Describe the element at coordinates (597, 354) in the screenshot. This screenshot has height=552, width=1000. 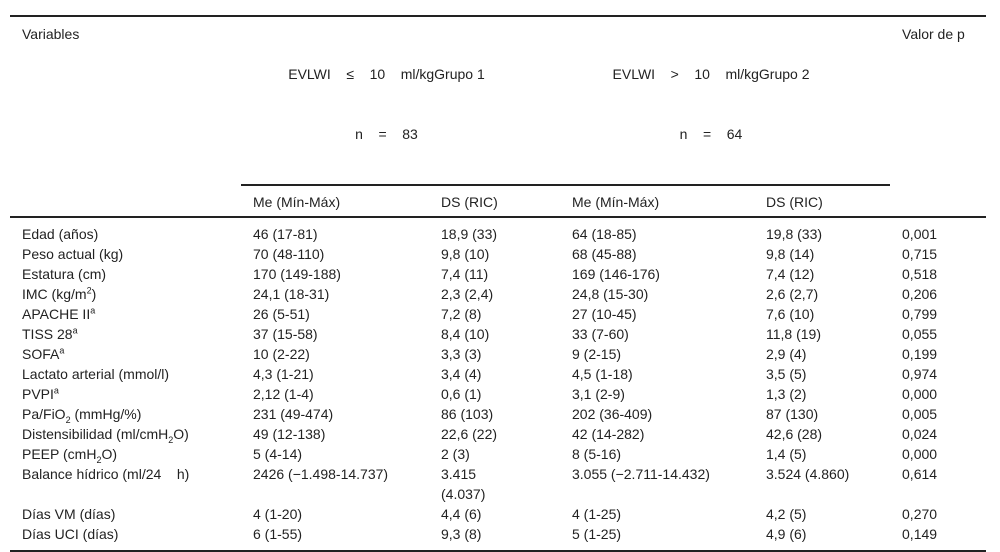
I see `cell-g2me: 9 (2-15)` at that location.